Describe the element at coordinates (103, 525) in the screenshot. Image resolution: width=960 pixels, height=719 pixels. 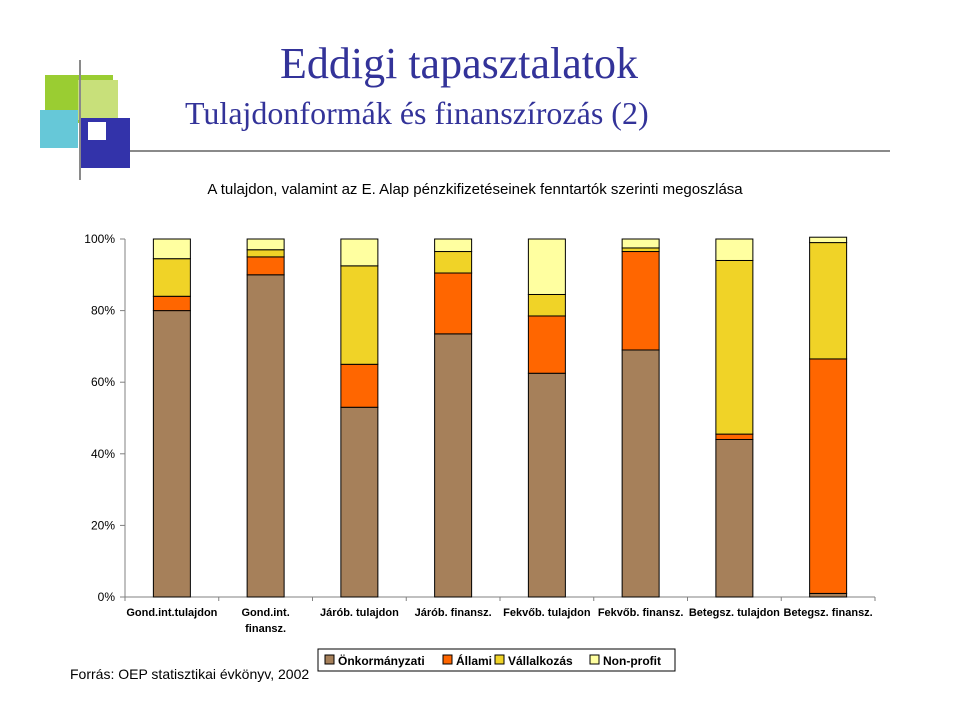
I see `y-tick-label: 20%` at that location.